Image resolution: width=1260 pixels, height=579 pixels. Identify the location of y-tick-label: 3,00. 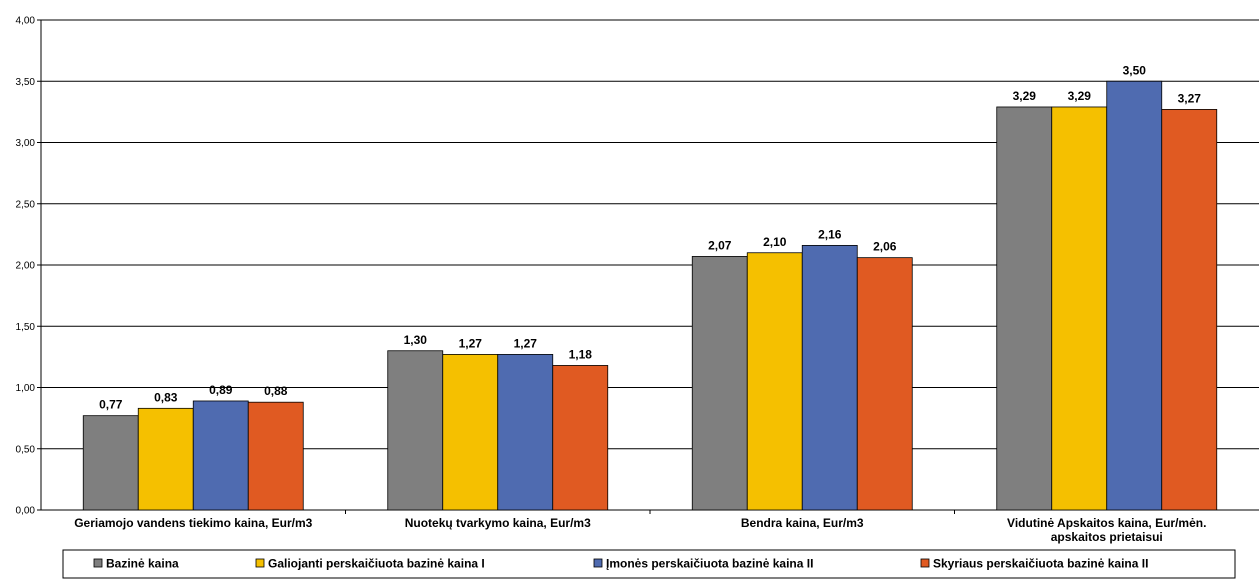
(26, 143).